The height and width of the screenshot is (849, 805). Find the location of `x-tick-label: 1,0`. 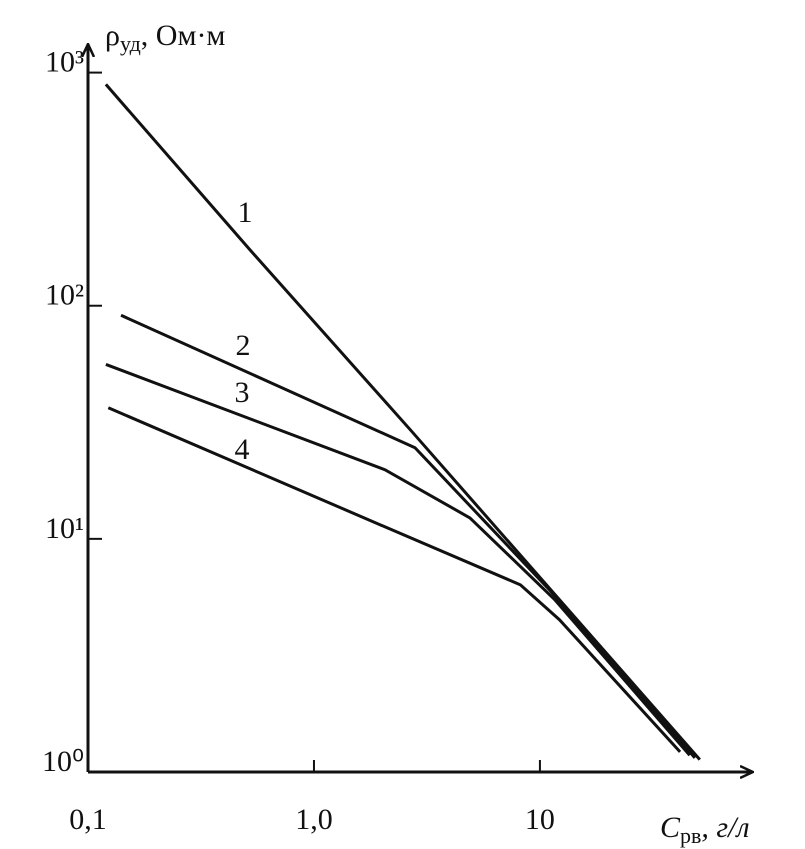

x-tick-label: 1,0 is located at coordinates (314, 819).